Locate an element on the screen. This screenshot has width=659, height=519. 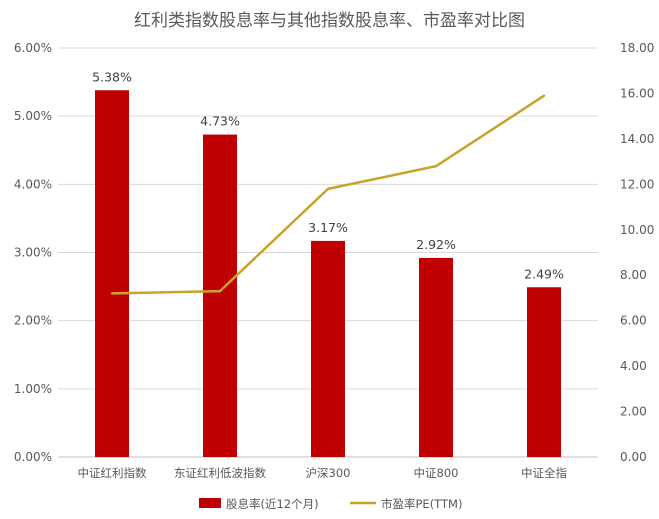
left-axis: 0.00% 1.00% 2.00% 3.00% 4.00% 5.00% 6.00% is located at coordinates (33, 252).